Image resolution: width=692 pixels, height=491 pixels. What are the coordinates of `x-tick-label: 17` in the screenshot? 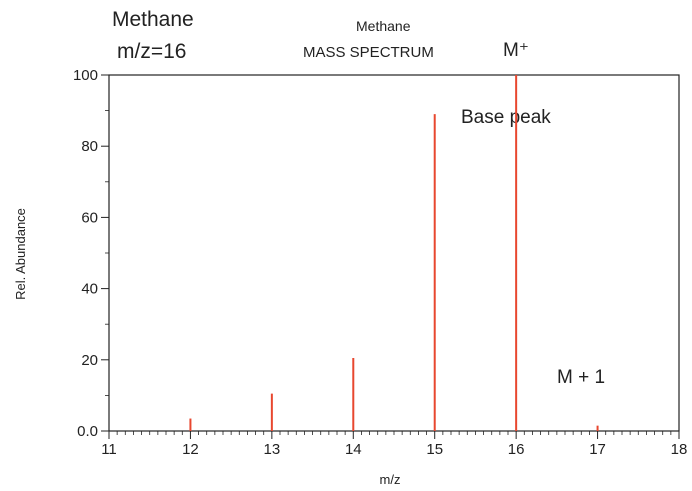 It's located at (597, 449).